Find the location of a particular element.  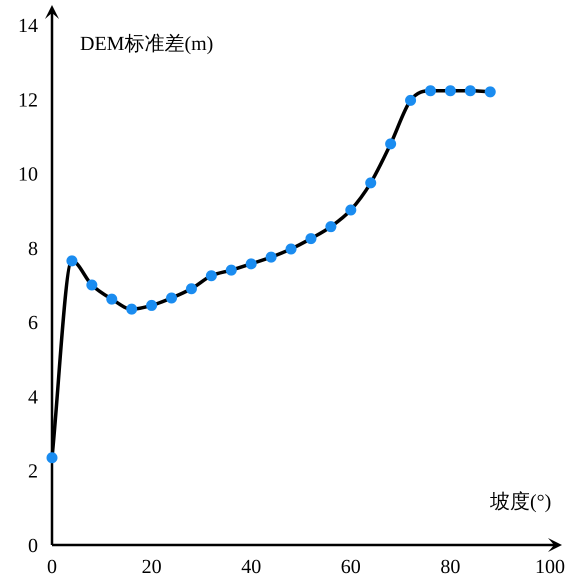

xtick: 20 is located at coordinates (152, 567).